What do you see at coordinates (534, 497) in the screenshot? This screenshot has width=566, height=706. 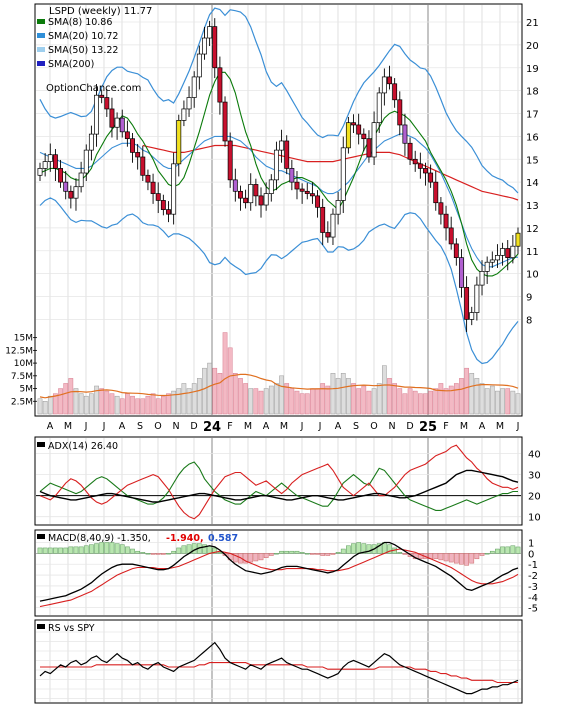 I see `adx-tick-label: 20` at bounding box center [534, 497].